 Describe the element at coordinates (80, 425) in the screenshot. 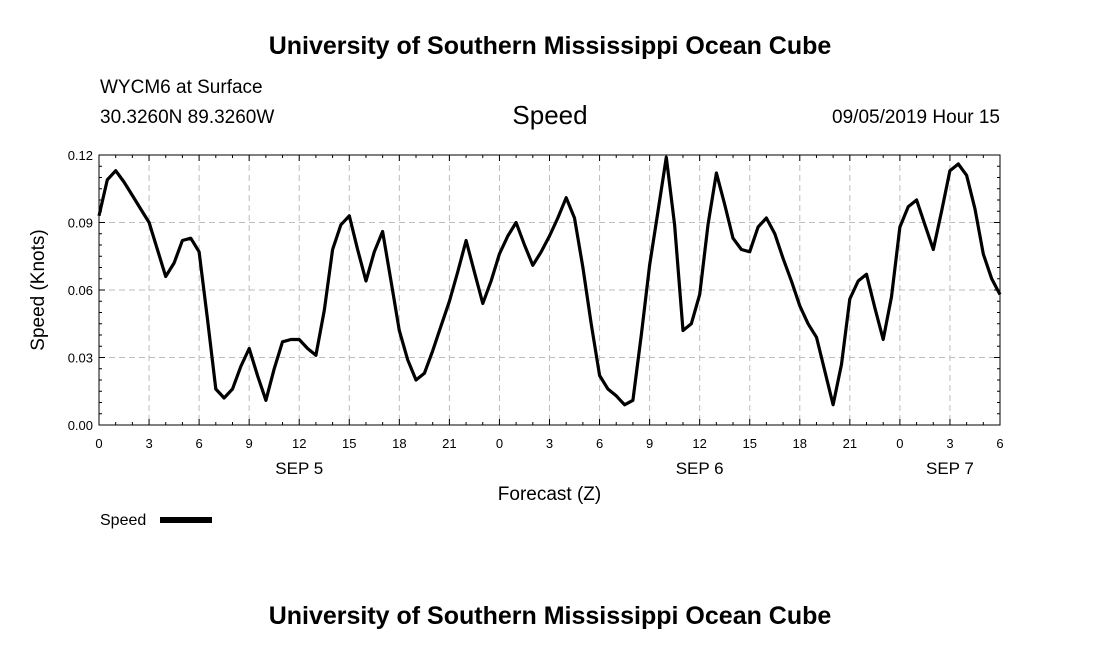

I see `y-tick-label: 0.00` at that location.